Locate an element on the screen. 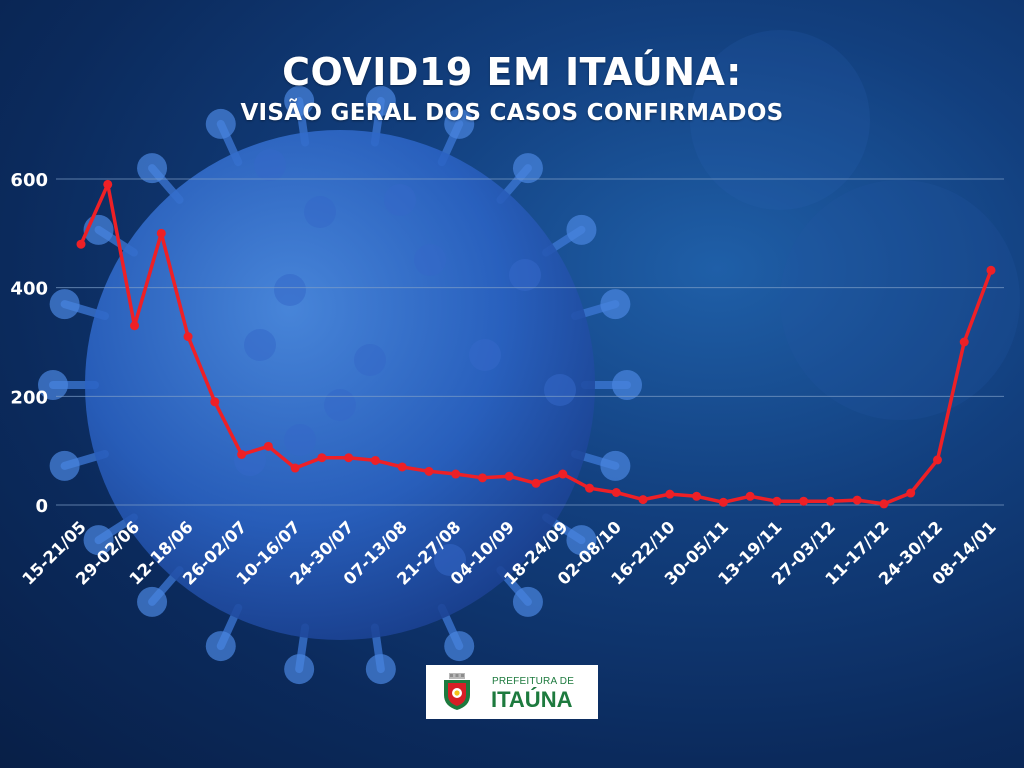 The height and width of the screenshot is (768, 1024). chart-title: COVID19 EM ITAÚNA: is located at coordinates (512, 72).